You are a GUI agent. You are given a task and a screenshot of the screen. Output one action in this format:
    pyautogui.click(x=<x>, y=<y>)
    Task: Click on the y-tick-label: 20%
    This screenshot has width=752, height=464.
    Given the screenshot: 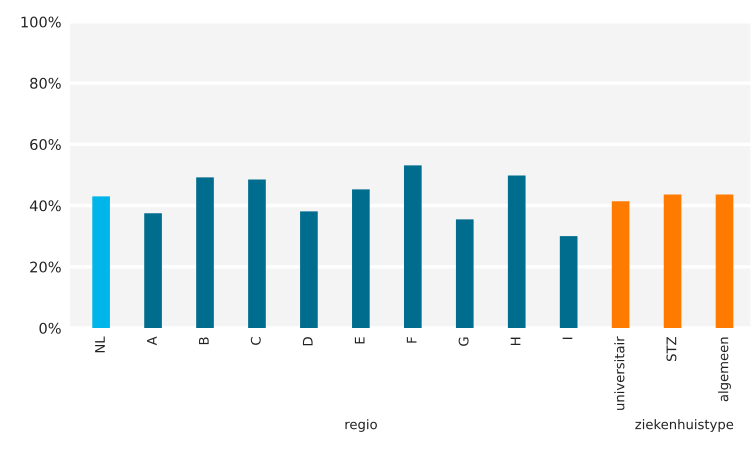 What is the action you would take?
    pyautogui.click(x=45, y=267)
    